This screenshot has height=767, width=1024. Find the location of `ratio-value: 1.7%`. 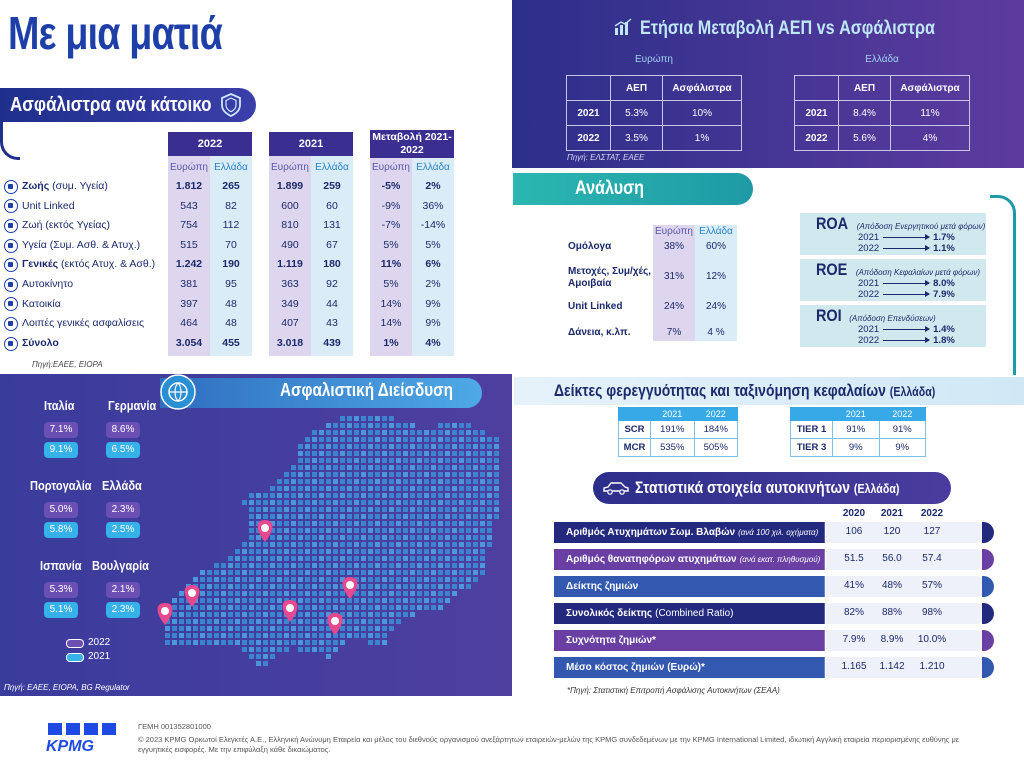

ratio-value: 1.7% is located at coordinates (944, 237).